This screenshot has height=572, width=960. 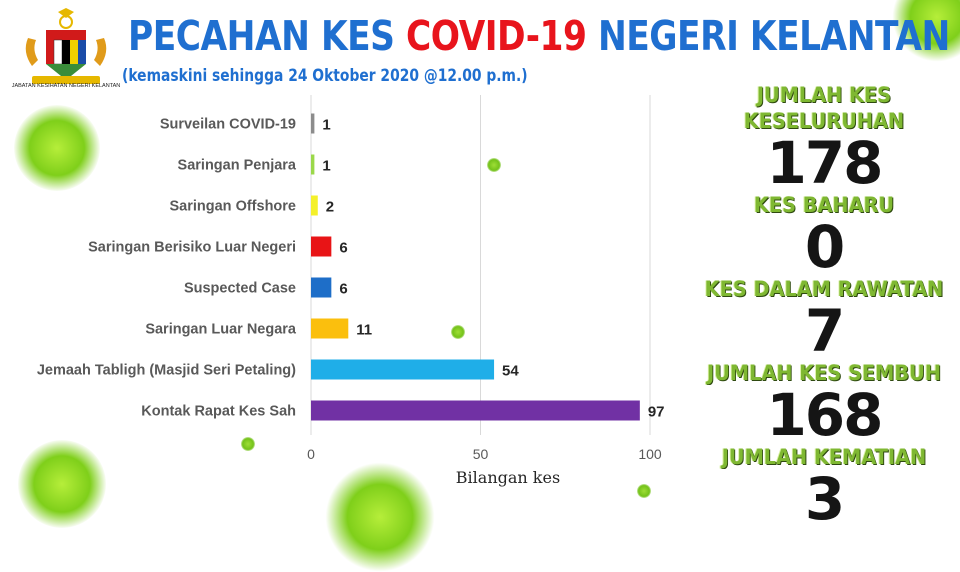 What do you see at coordinates (330, 207) in the screenshot?
I see `data-label: 2` at bounding box center [330, 207].